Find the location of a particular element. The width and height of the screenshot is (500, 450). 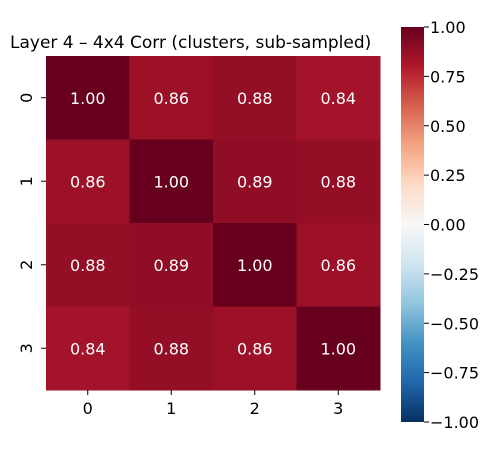

y-tick-label: 1 is located at coordinates (26, 181).